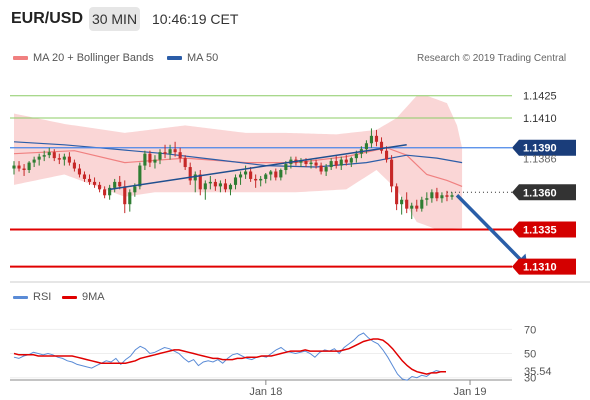 This screenshot has height=400, width=590. What do you see at coordinates (540, 268) in the screenshot?
I see `support-label: 1.1310` at bounding box center [540, 268].